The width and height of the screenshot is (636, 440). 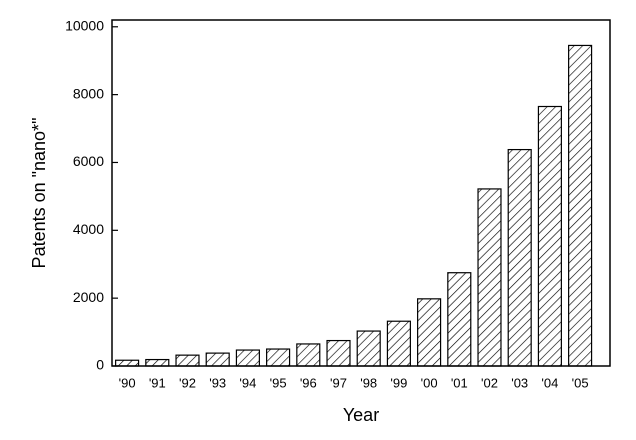 I want to click on x-axis-title: Year, so click(x=361, y=415).